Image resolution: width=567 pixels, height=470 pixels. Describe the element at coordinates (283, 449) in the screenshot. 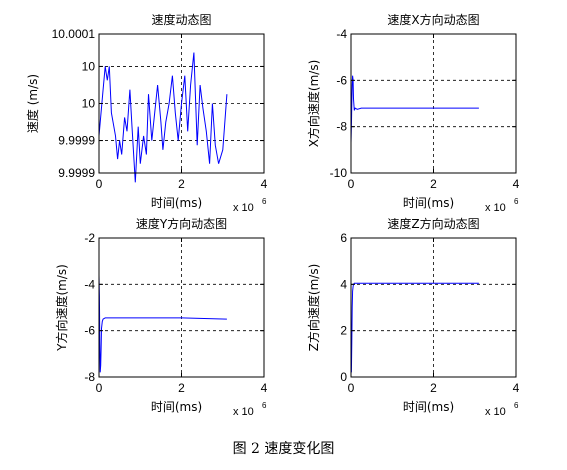

I see `figure-caption: 图 2 速度变化图` at that location.